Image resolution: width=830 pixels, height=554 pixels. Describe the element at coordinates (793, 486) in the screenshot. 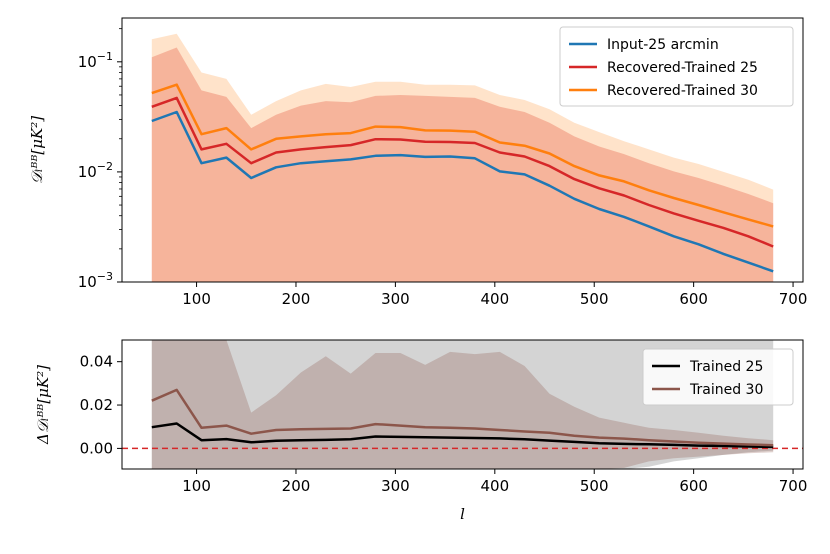

I see `bottom-x-tick-label: 700` at that location.